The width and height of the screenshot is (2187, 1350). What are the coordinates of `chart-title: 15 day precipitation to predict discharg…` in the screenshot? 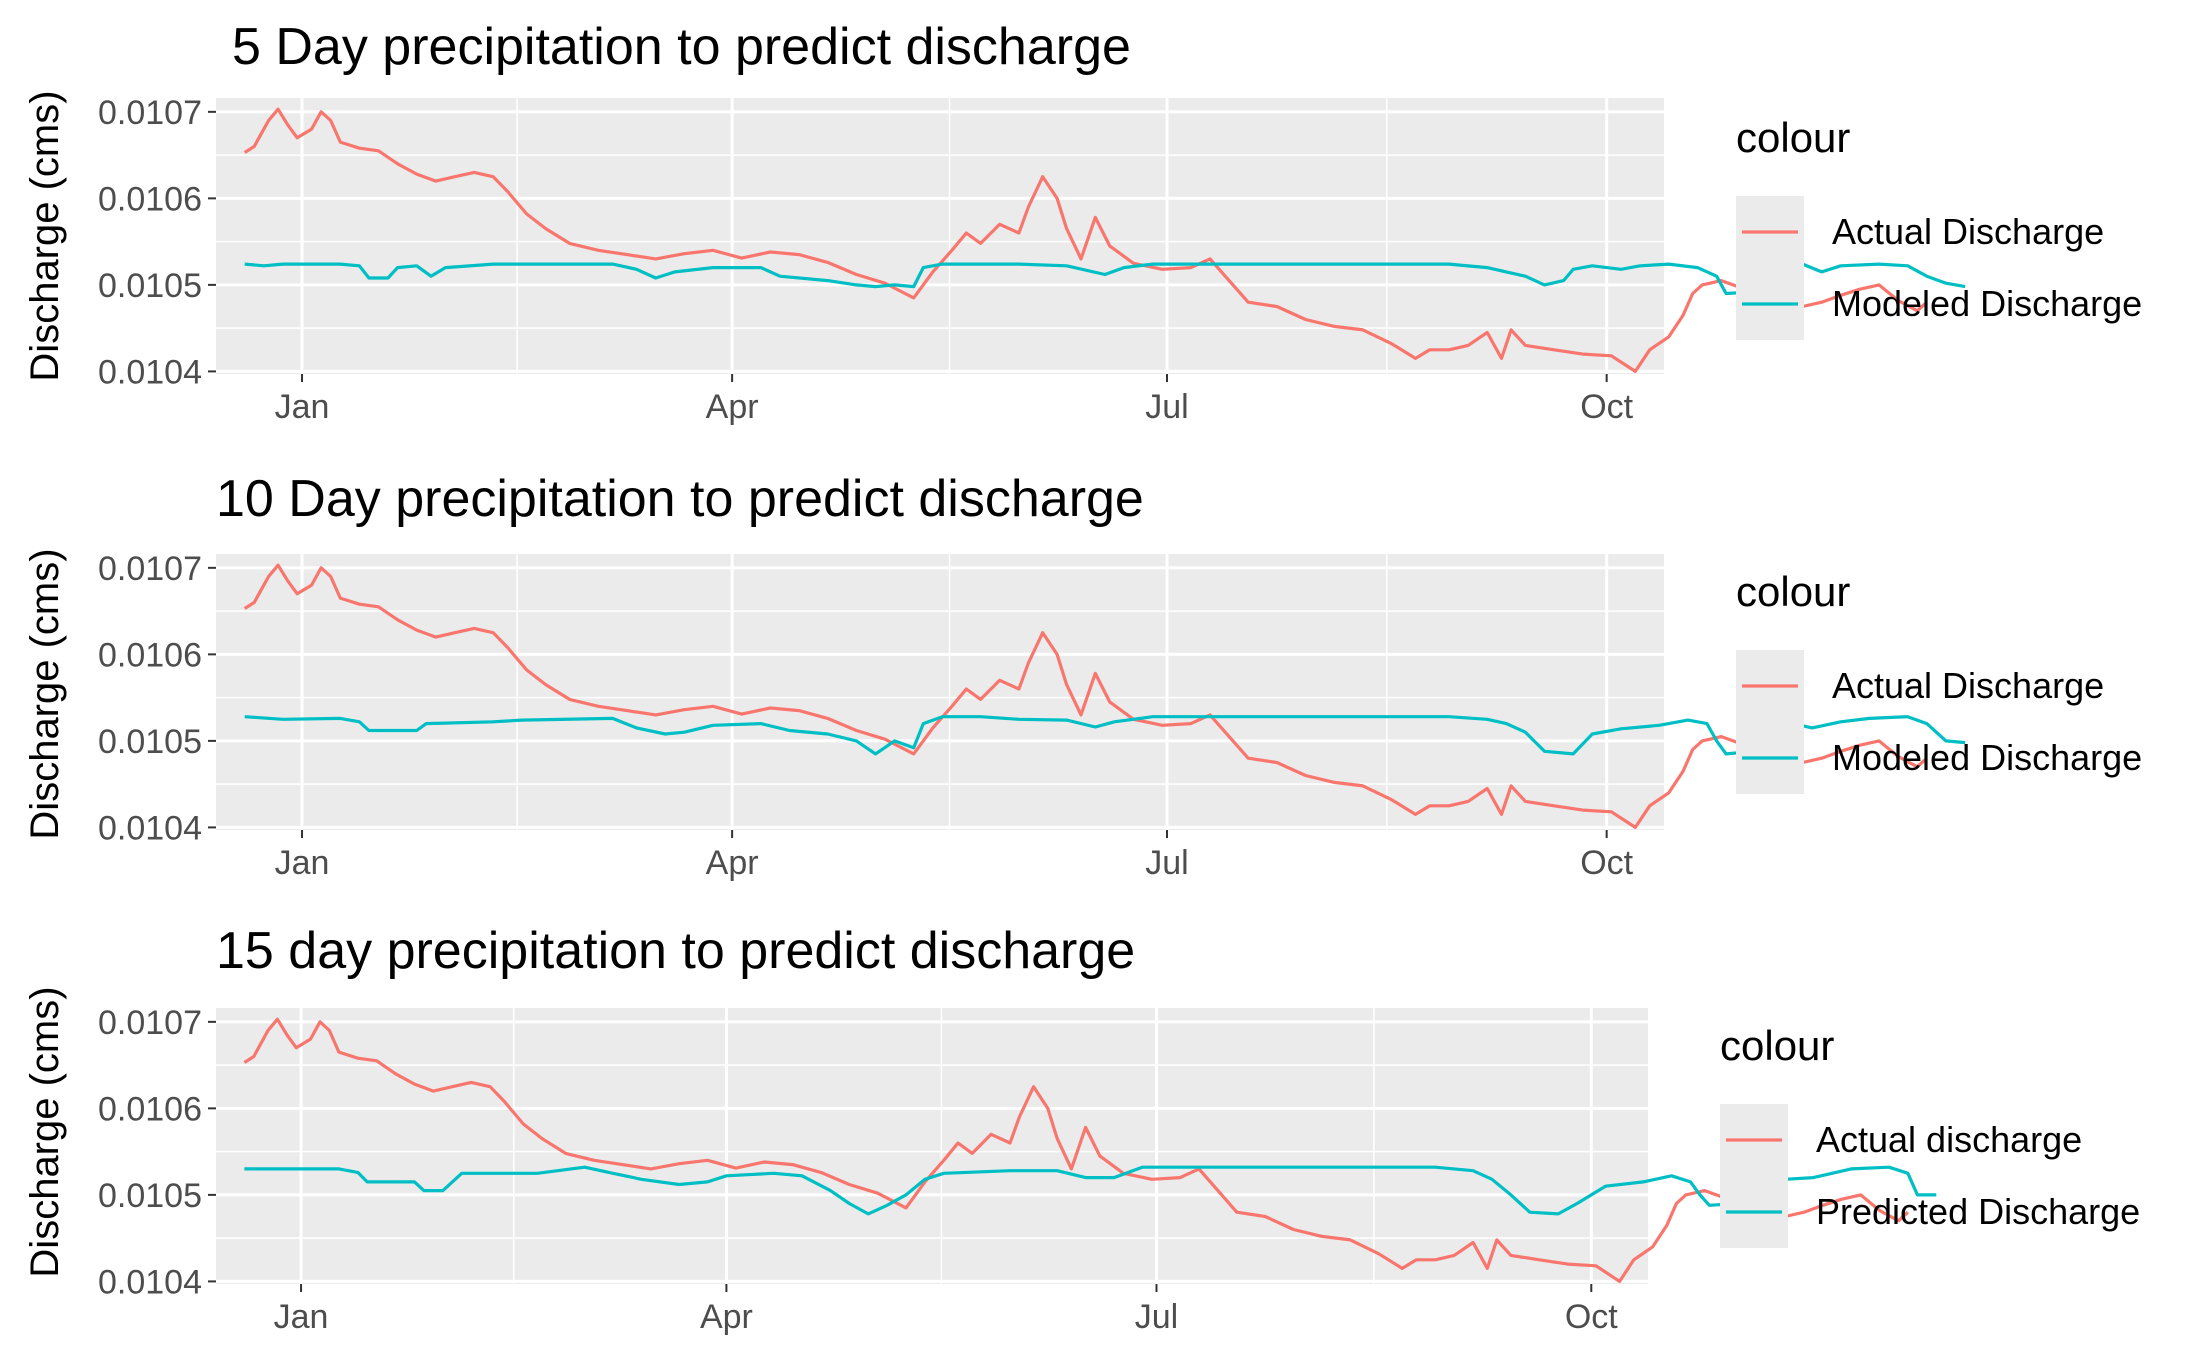 It's located at (675, 951).